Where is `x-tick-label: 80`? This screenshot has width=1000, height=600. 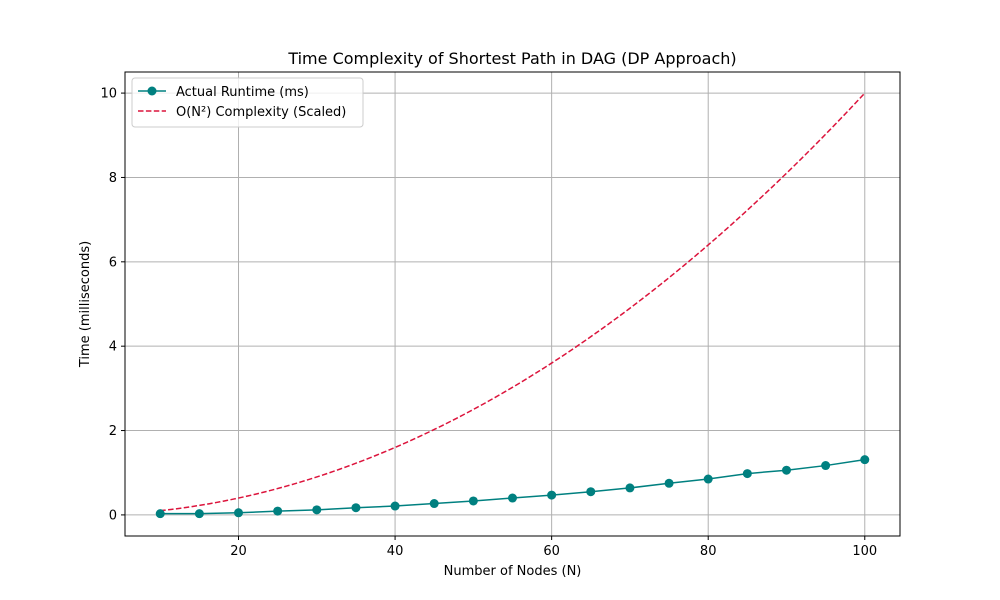
x-tick-label: 80 is located at coordinates (708, 551).